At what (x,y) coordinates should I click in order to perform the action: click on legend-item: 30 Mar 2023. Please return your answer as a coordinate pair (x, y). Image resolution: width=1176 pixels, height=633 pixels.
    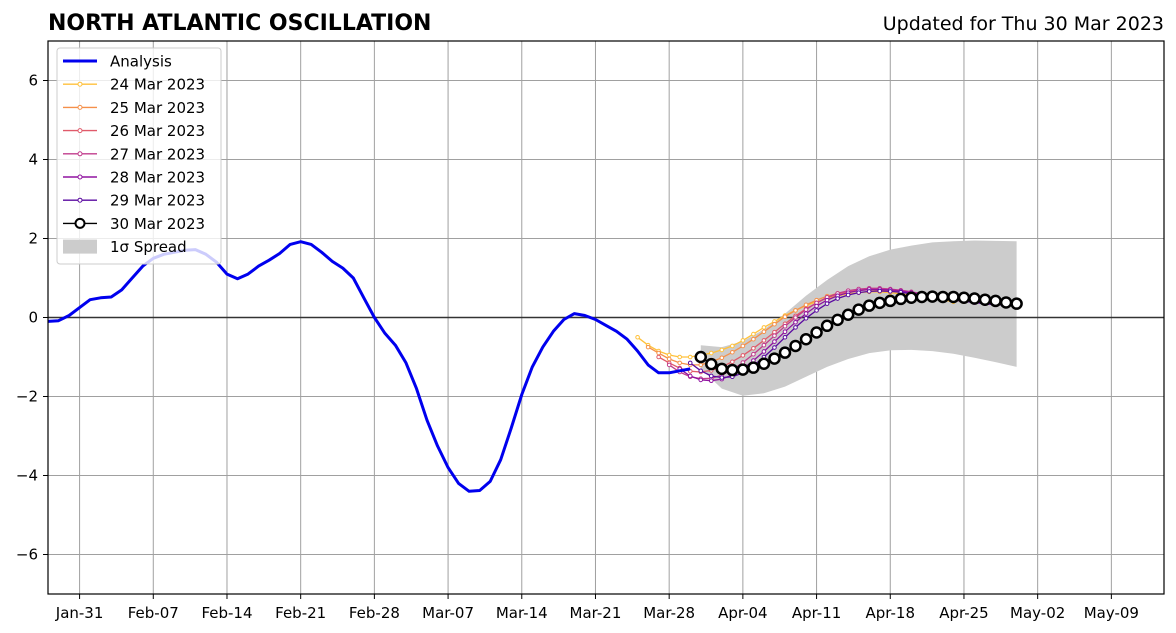
    Looking at the image, I should click on (134, 224).